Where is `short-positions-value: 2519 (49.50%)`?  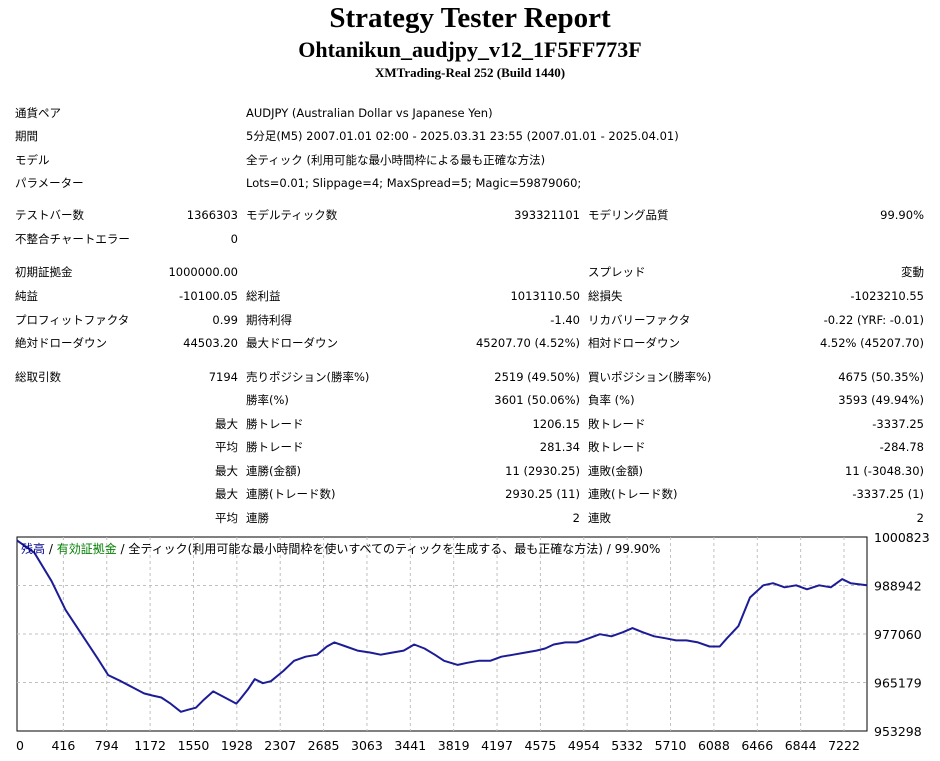 short-positions-value: 2519 (49.50%) is located at coordinates (537, 377).